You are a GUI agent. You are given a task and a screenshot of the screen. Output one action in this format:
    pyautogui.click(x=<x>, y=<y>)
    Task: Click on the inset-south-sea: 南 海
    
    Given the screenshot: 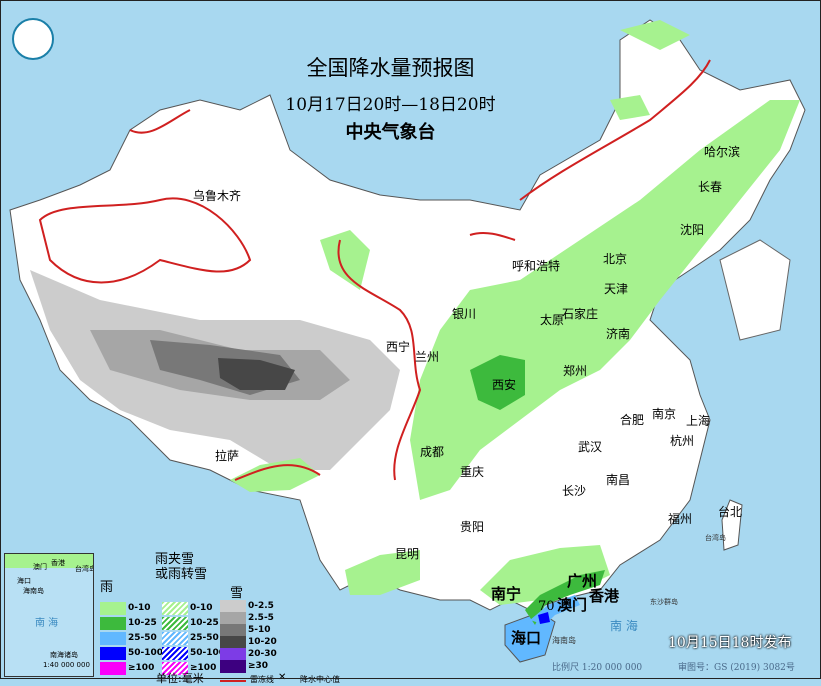 What is the action you would take?
    pyautogui.click(x=47, y=623)
    